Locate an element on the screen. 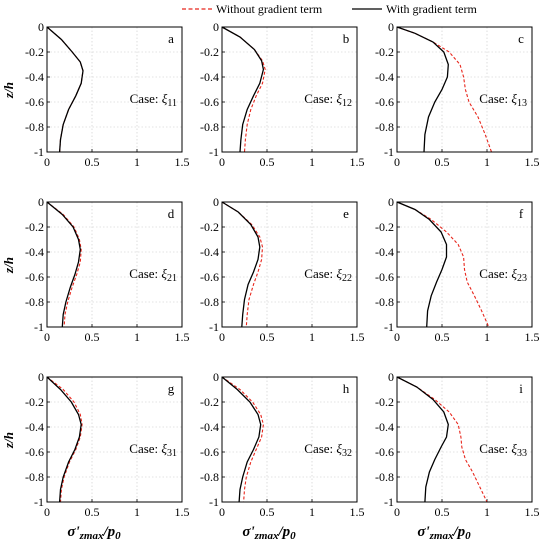  x-axis-title-col-3: σ'zmax/p0 is located at coordinates (444, 533).